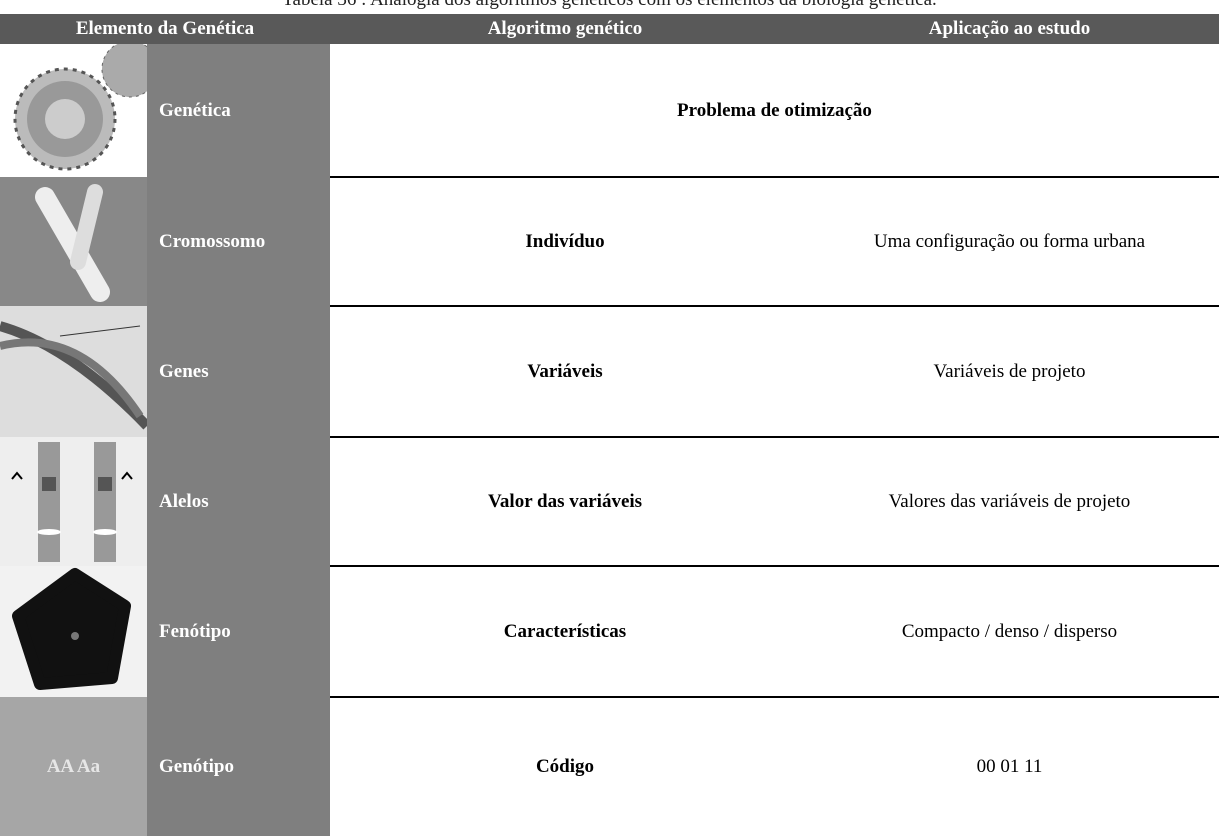 This screenshot has width=1219, height=836. What do you see at coordinates (1009, 241) in the screenshot?
I see `application: Uma configuração ou forma urbana` at bounding box center [1009, 241].